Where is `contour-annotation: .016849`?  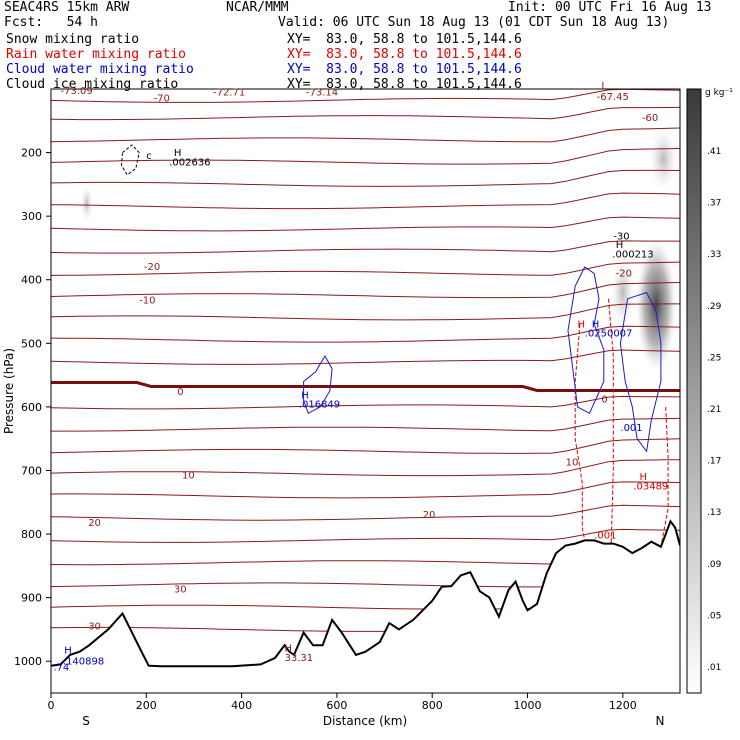
contour-annotation: .016849 is located at coordinates (319, 405).